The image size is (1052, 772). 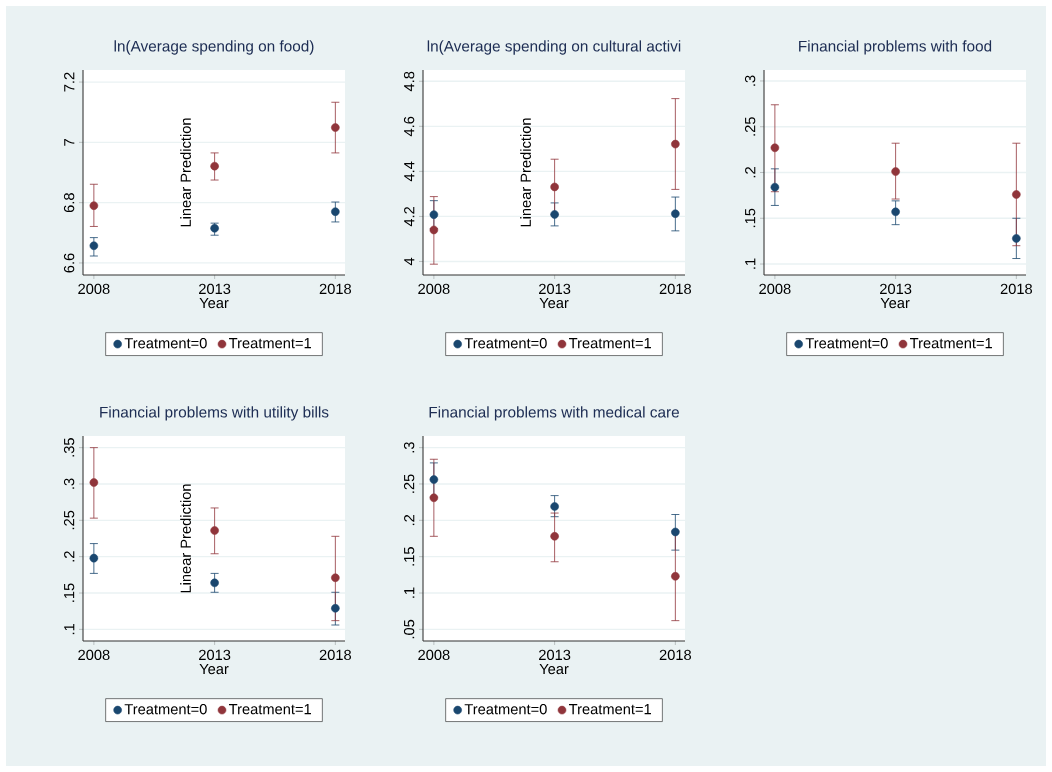 I want to click on chart-title: ln(Average spending on food), so click(x=214, y=47).